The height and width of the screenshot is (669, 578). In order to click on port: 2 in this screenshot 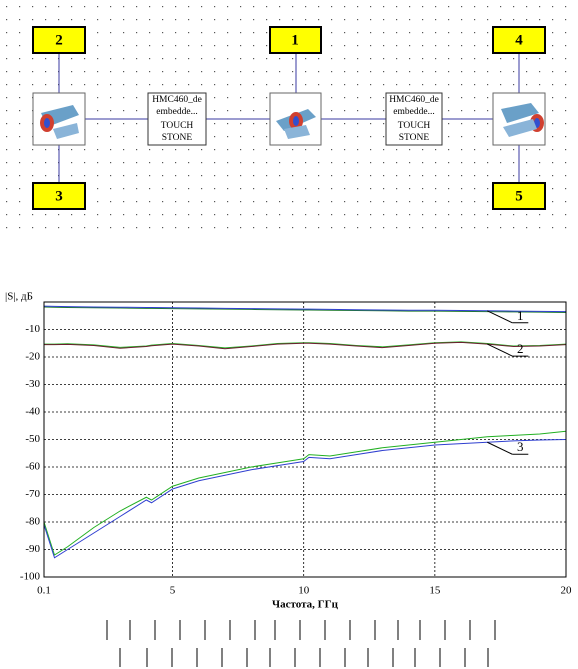, I will do `click(59, 40)`.